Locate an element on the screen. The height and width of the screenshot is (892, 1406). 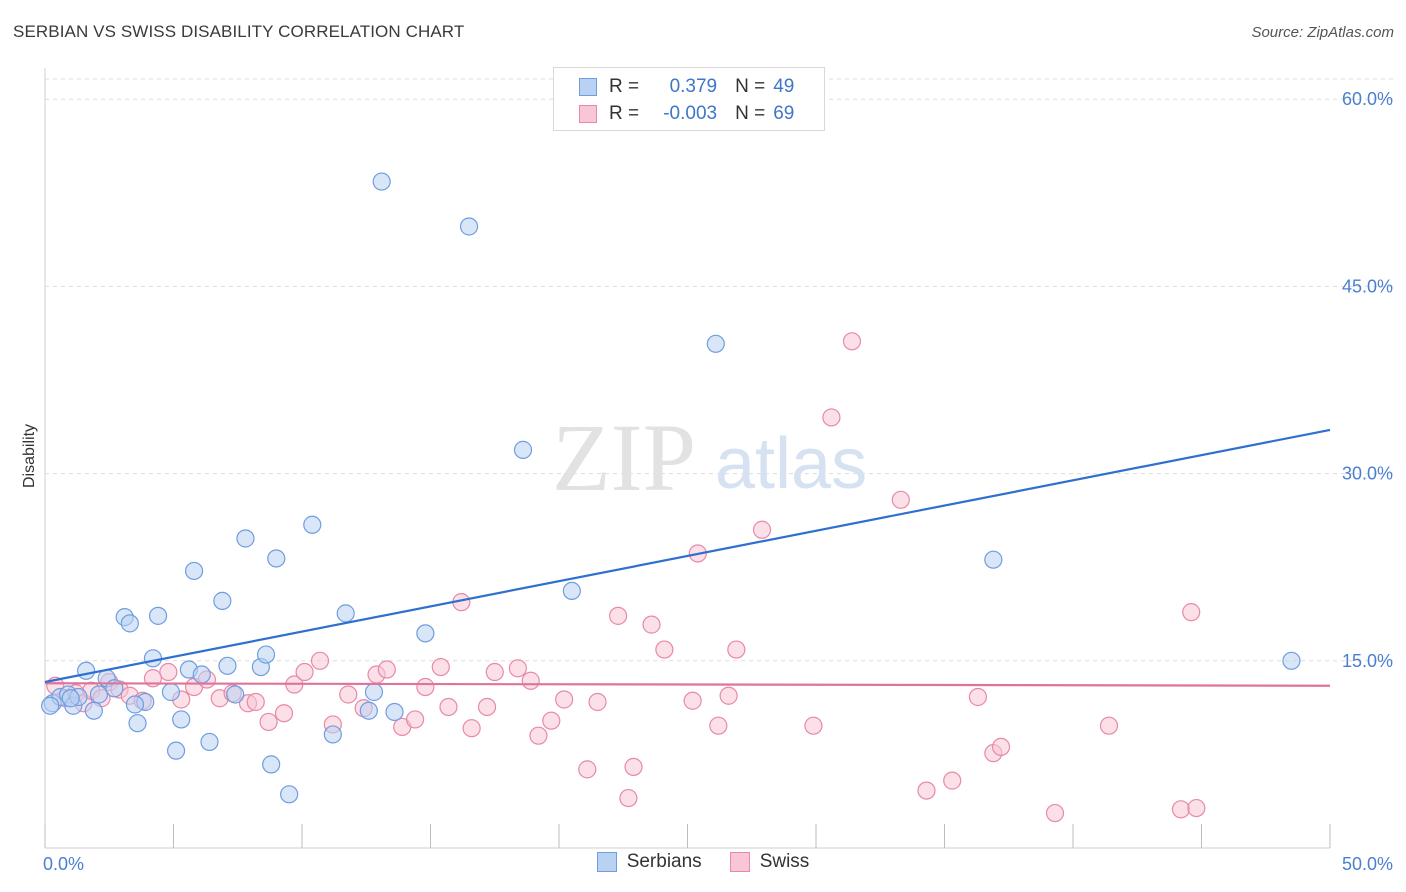
x-axis-ticks is located at coordinates (687, 836).